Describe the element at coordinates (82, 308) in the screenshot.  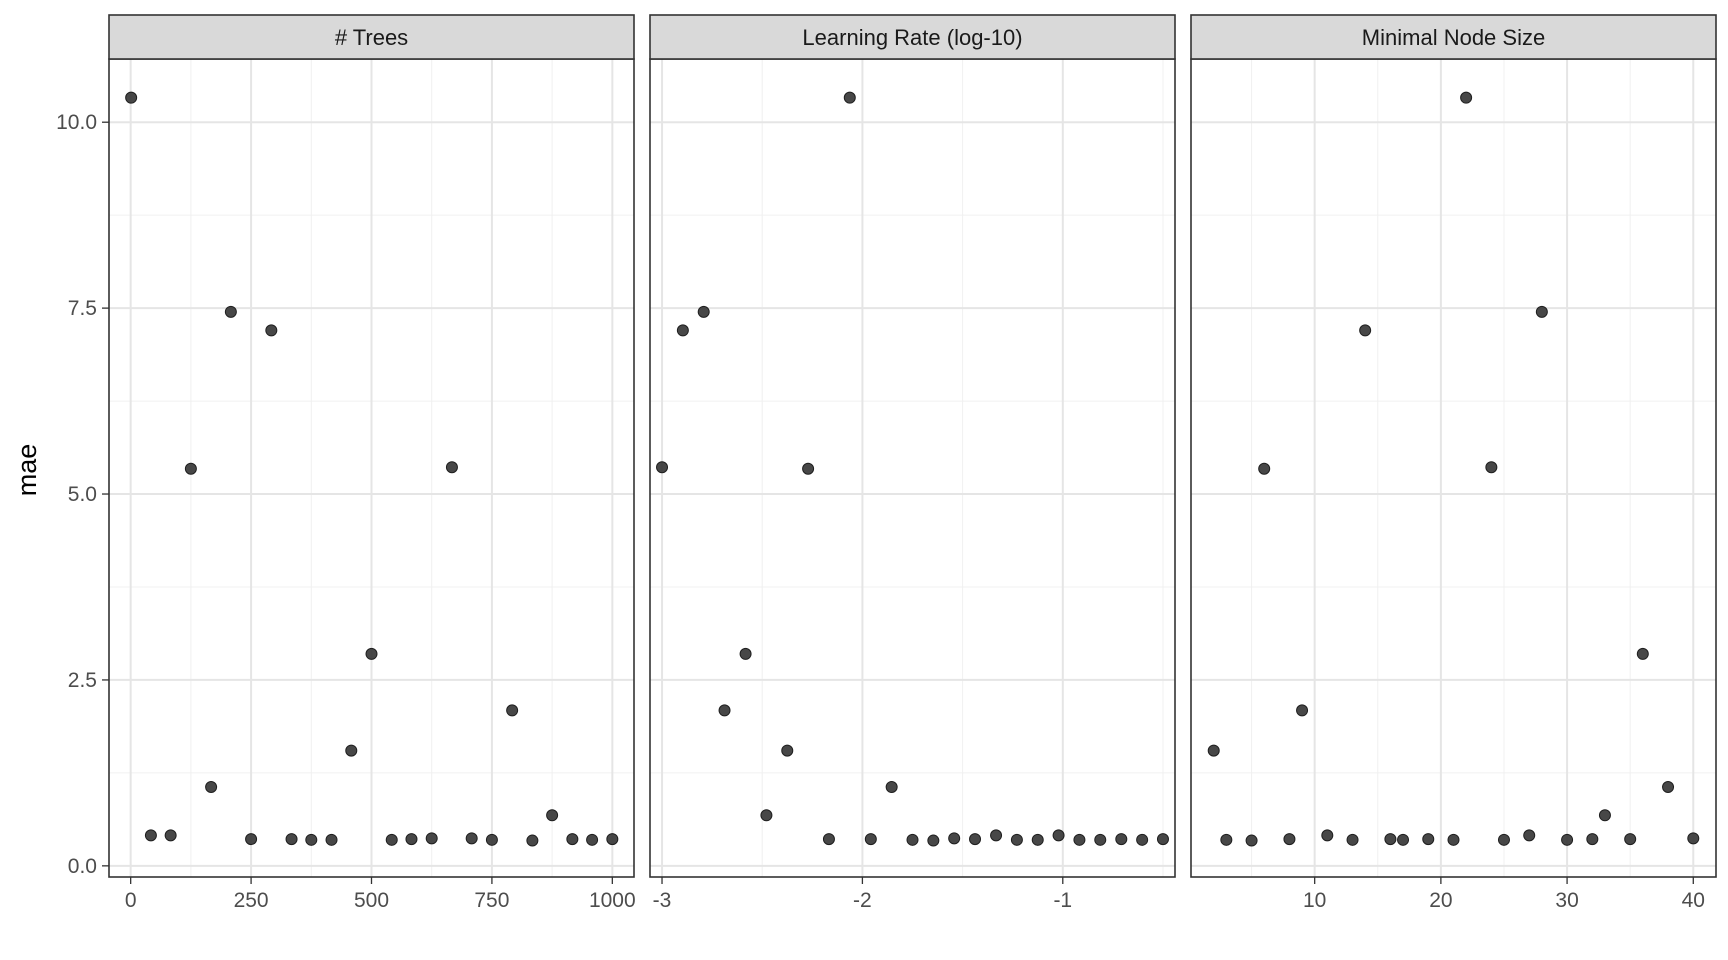
I see `y-tick-label: 7.5` at that location.